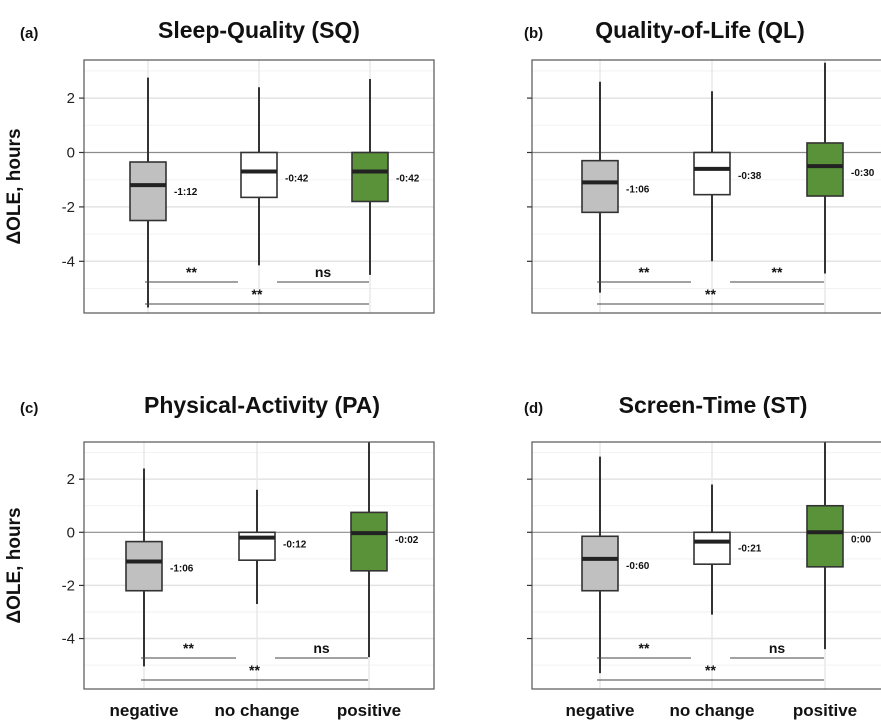 The image size is (881, 721). What do you see at coordinates (533, 408) in the screenshot?
I see `panel-label: (d)` at bounding box center [533, 408].